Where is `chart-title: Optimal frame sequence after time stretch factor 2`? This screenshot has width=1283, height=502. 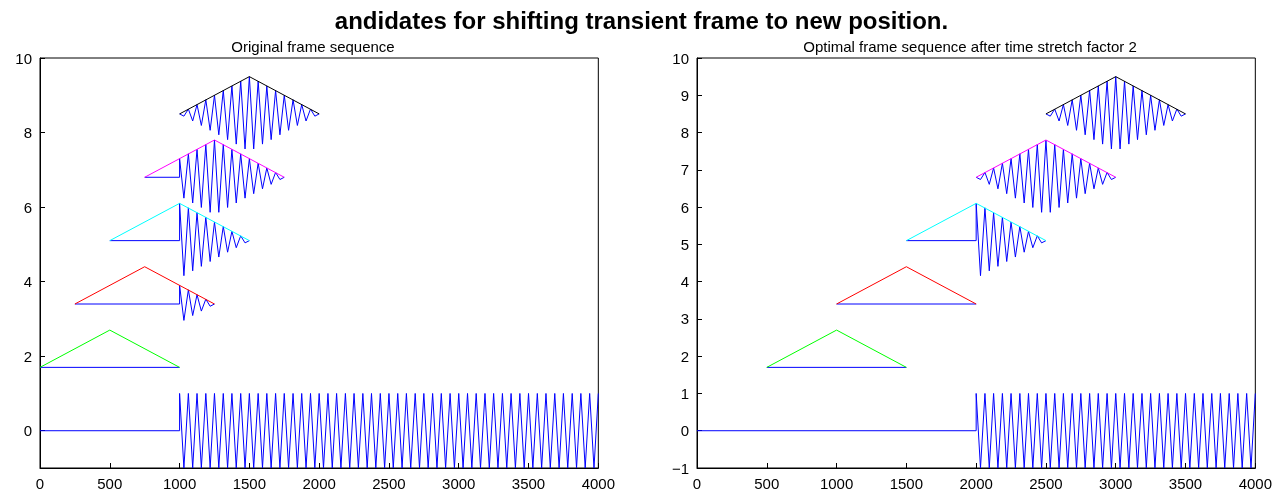
chart-title: Optimal frame sequence after time stretch factor 2 is located at coordinates (970, 46).